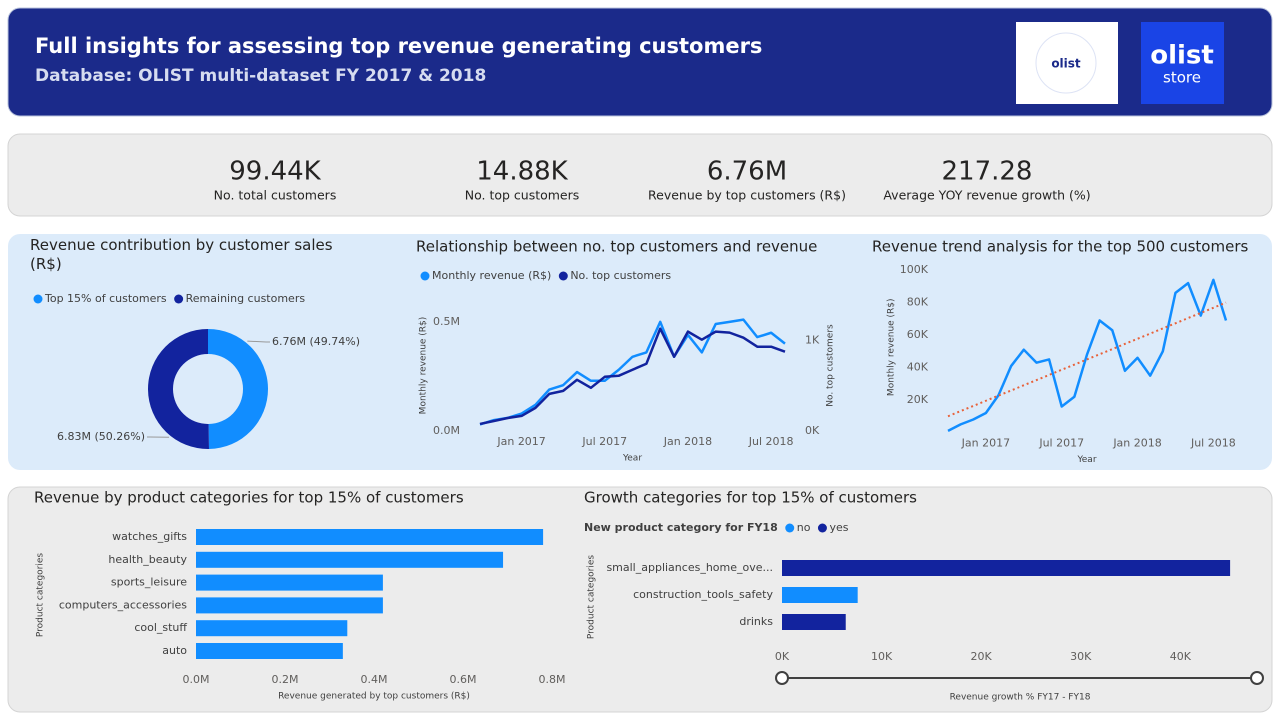 Image resolution: width=1280 pixels, height=720 pixels. What do you see at coordinates (160, 627) in the screenshot?
I see `y-tick-label: cool_stuff` at bounding box center [160, 627].